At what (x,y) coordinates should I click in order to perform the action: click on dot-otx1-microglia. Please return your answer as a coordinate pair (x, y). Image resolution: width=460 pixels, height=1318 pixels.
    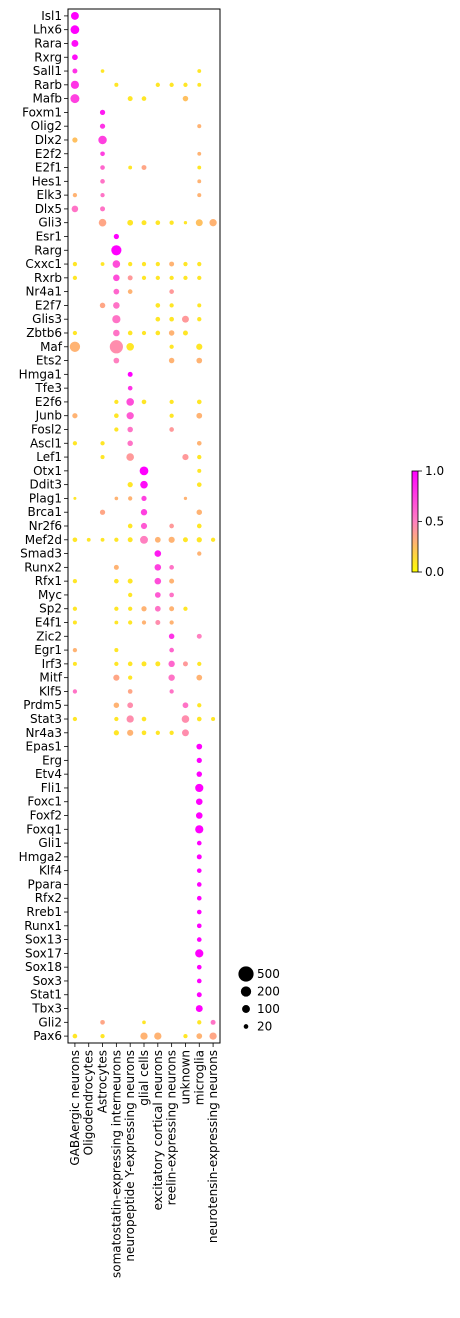
    Looking at the image, I should click on (199, 470).